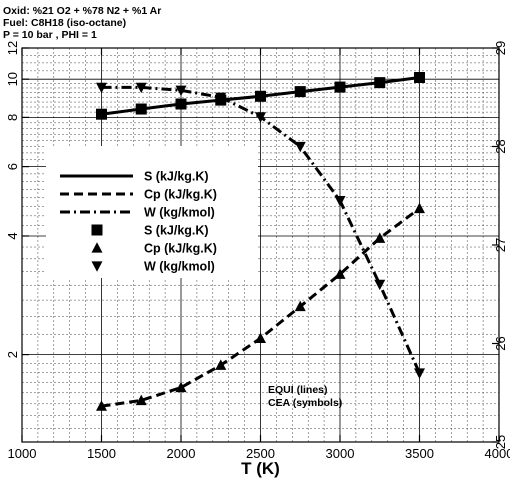  What do you see at coordinates (260, 468) in the screenshot?
I see `x-axis-label: T (K)` at bounding box center [260, 468].